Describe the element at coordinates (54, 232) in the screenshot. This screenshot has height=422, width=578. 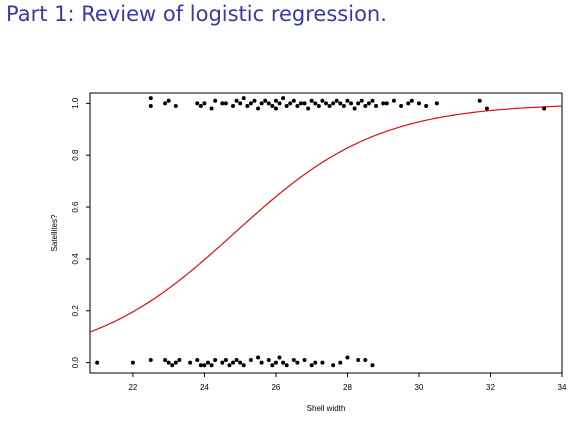
I see `y-axis-title: Satellites?` at that location.